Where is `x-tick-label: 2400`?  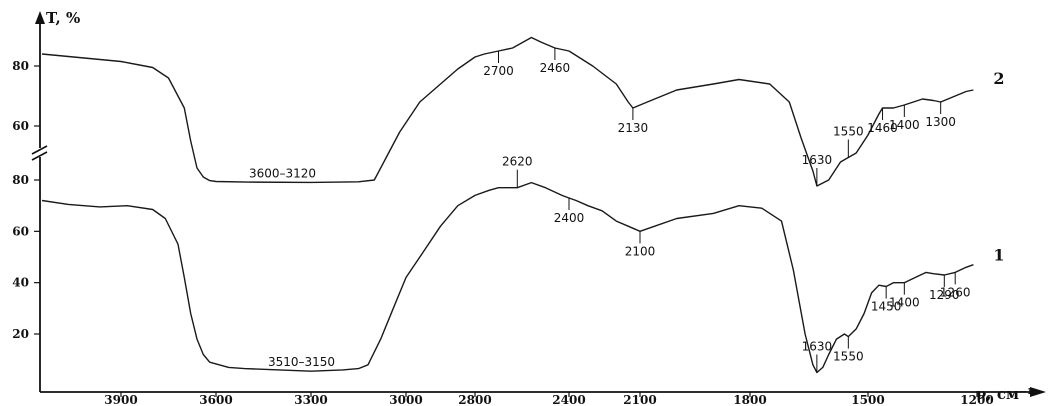 x-tick-label: 2400 is located at coordinates (568, 399).